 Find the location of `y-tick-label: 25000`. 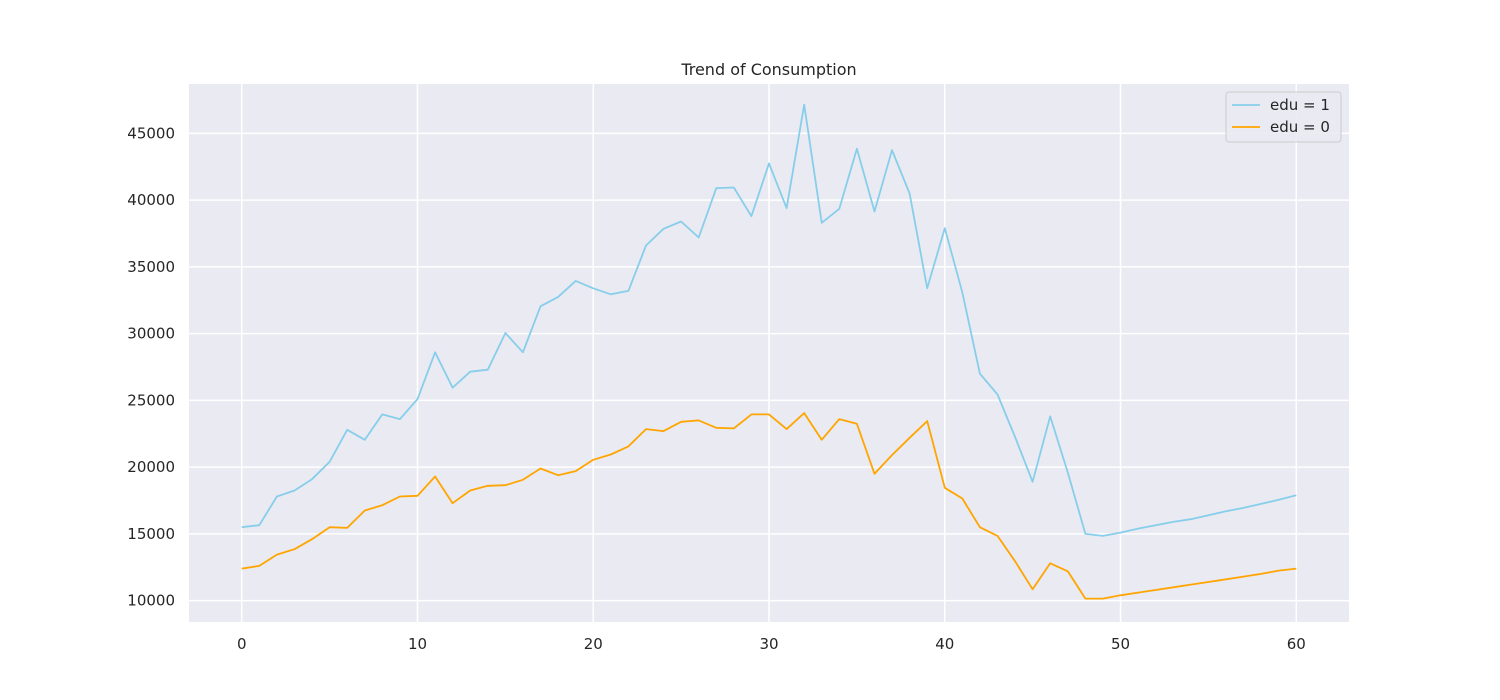

y-tick-label: 25000 is located at coordinates (151, 400).